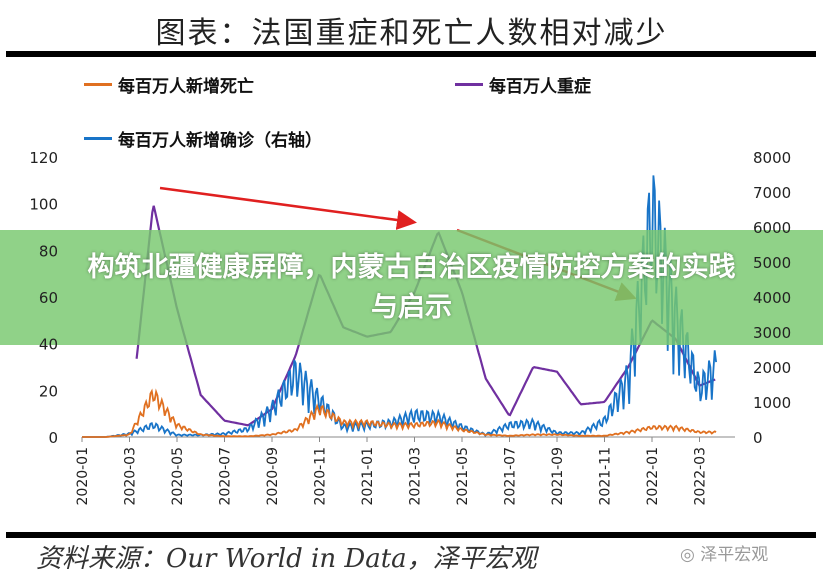  What do you see at coordinates (411, 33) in the screenshot?
I see `chart-title: 图表：法国重症和死亡人数相对减少` at bounding box center [411, 33].